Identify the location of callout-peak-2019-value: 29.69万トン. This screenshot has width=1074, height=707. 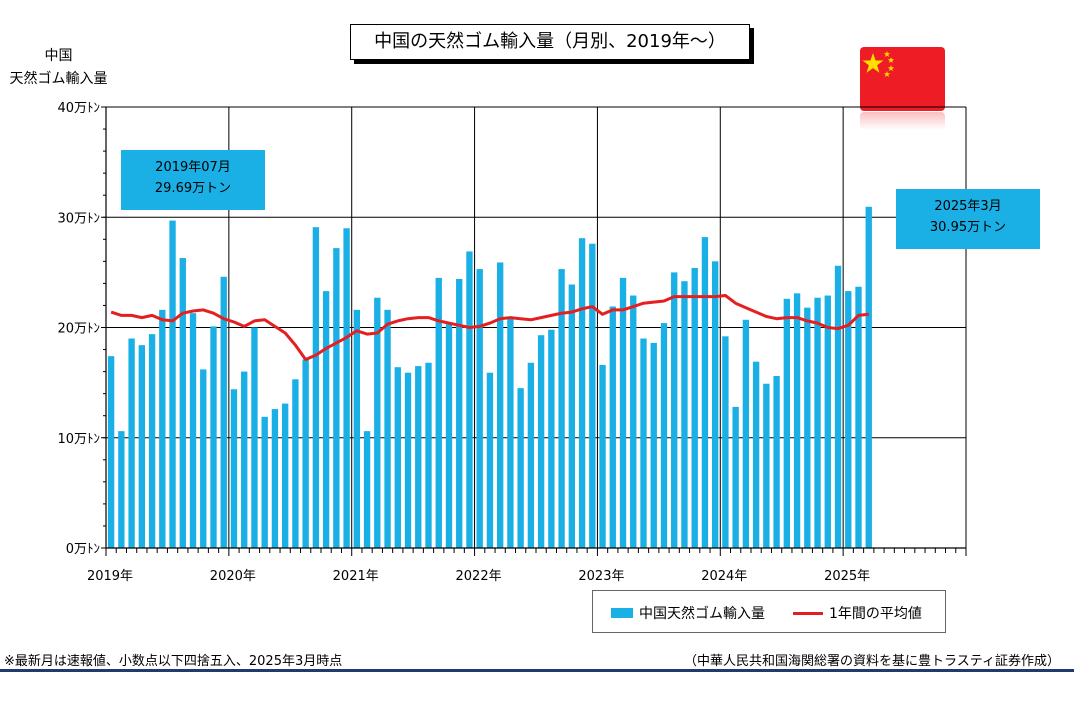
(193, 188).